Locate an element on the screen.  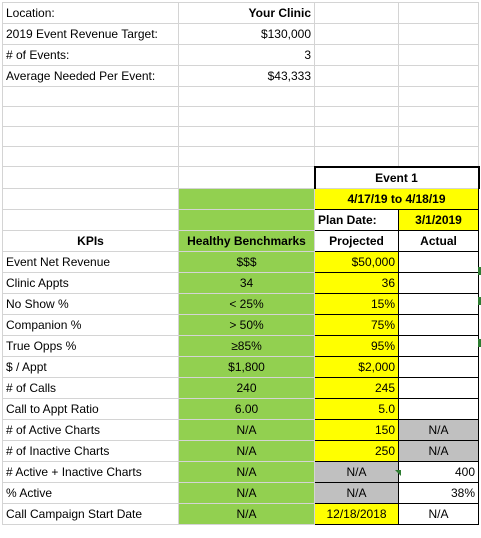
kpi-label: Clinic Appts is located at coordinates (90, 282).